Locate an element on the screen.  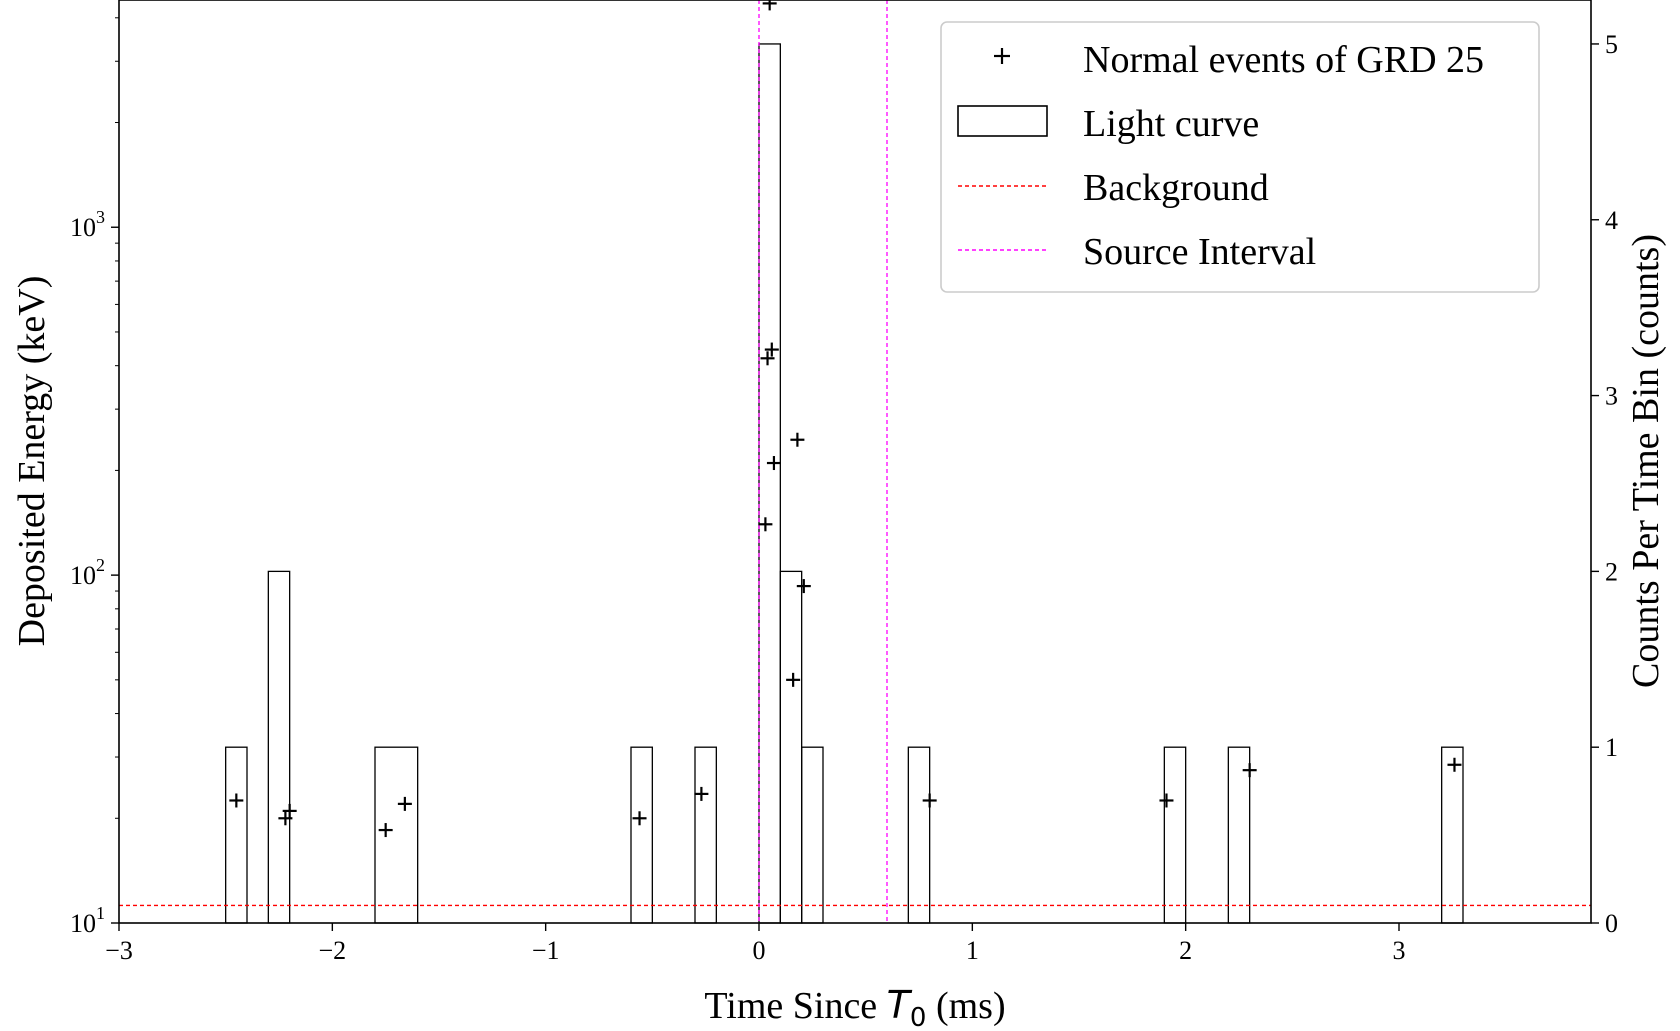
y-right-tick-label: 0 is located at coordinates (1611, 923).